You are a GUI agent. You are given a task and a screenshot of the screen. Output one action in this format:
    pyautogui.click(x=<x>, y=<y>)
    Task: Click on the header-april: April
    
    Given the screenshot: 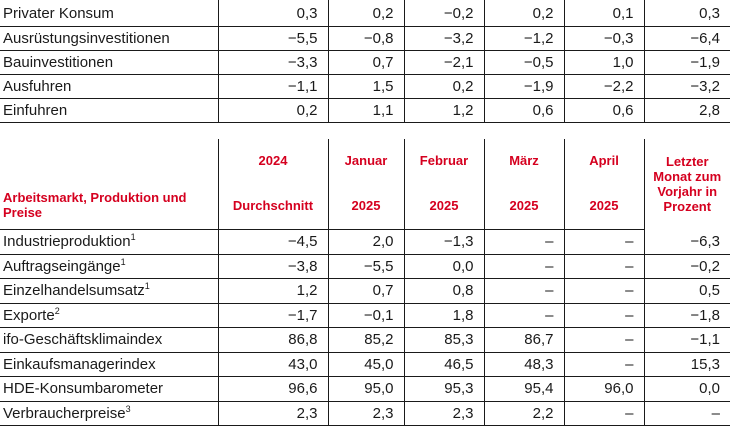 What is the action you would take?
    pyautogui.click(x=603, y=160)
    